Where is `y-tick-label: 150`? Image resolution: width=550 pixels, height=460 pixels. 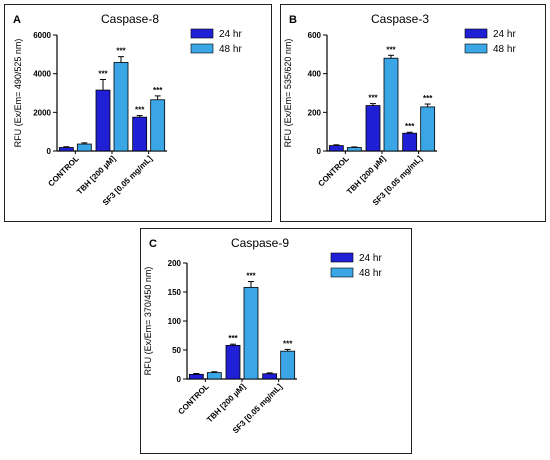
y-tick-label: 150 is located at coordinates (175, 292).